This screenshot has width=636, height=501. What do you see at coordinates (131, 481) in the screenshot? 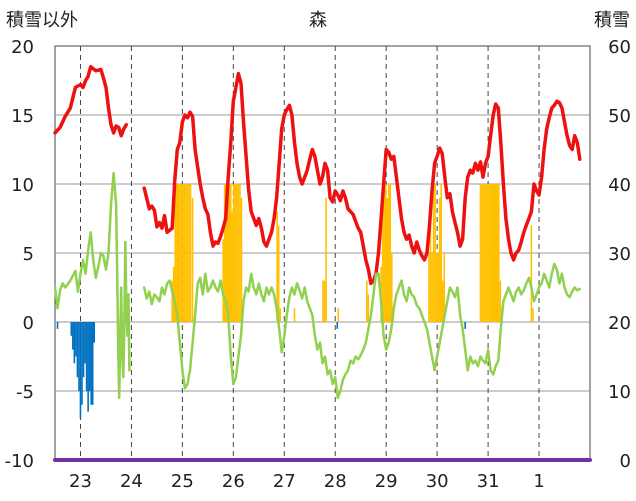
I see `x-tick-label: 24` at bounding box center [131, 481].